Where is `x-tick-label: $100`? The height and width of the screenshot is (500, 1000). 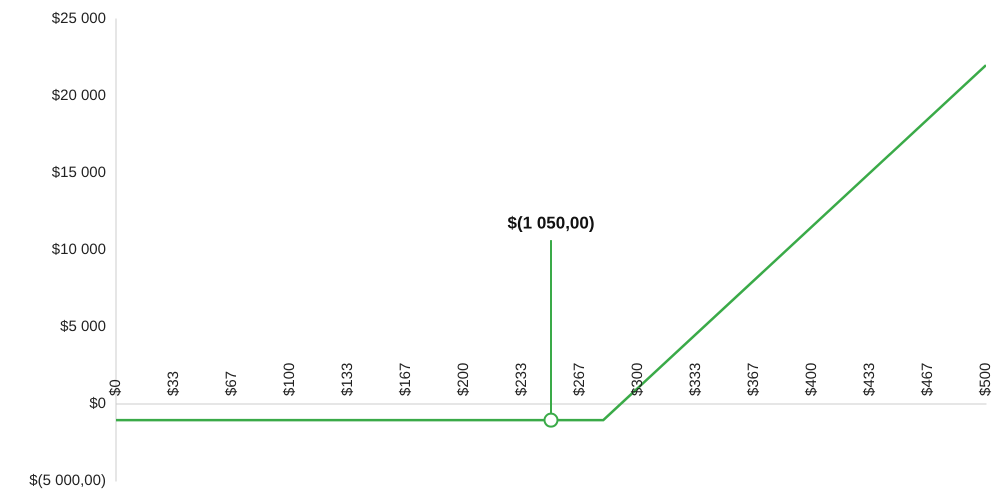 x-tick-label: $100 is located at coordinates (289, 379).